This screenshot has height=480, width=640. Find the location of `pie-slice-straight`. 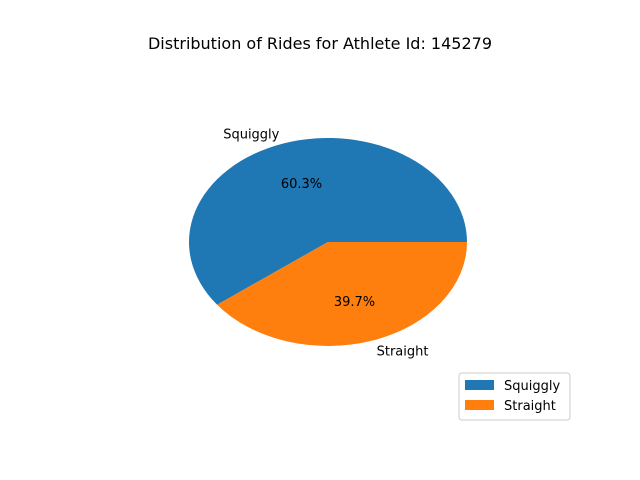

pie-slice-straight is located at coordinates (342, 294).